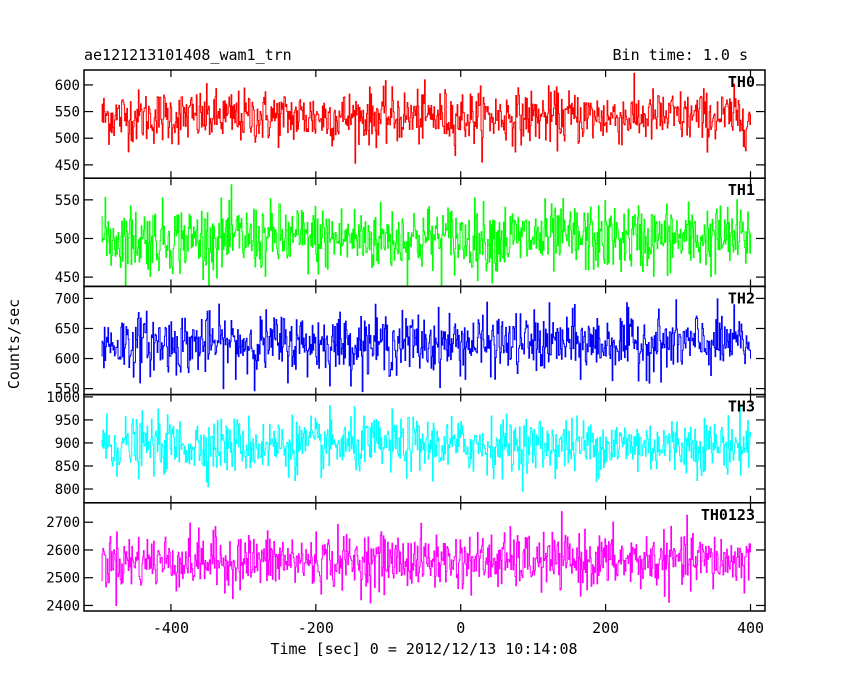 This screenshot has width=850, height=680. Describe the element at coordinates (67, 166) in the screenshot. I see `y-tick-label-th0: 450` at that location.